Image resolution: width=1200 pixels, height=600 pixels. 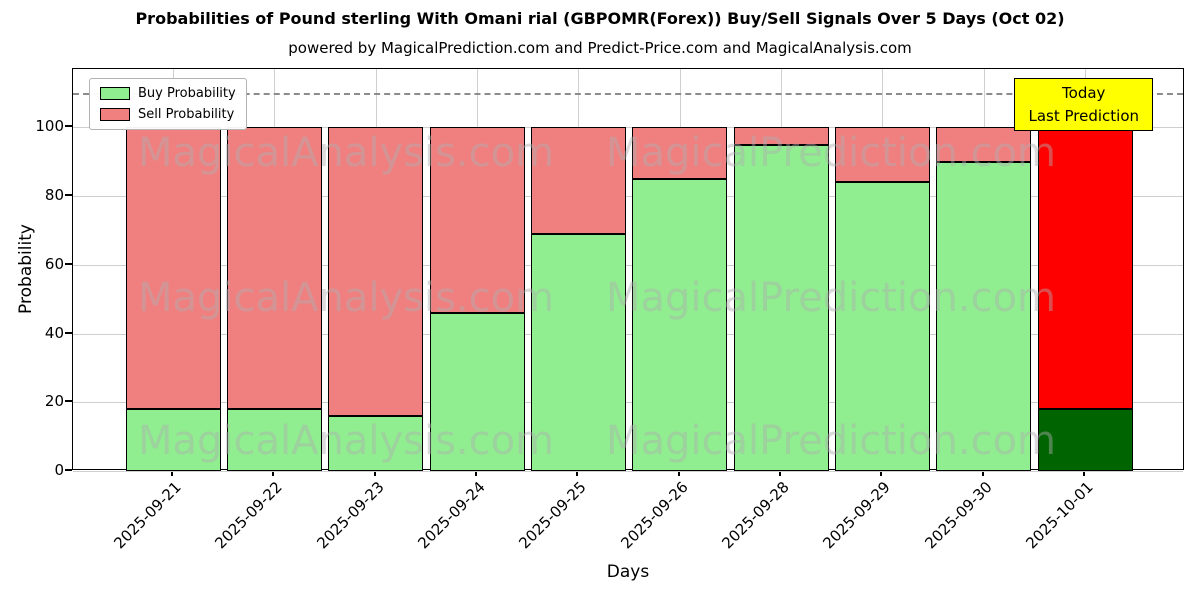 What do you see at coordinates (451, 515) in the screenshot?
I see `x-tick-label: 2025-09-24` at bounding box center [451, 515].